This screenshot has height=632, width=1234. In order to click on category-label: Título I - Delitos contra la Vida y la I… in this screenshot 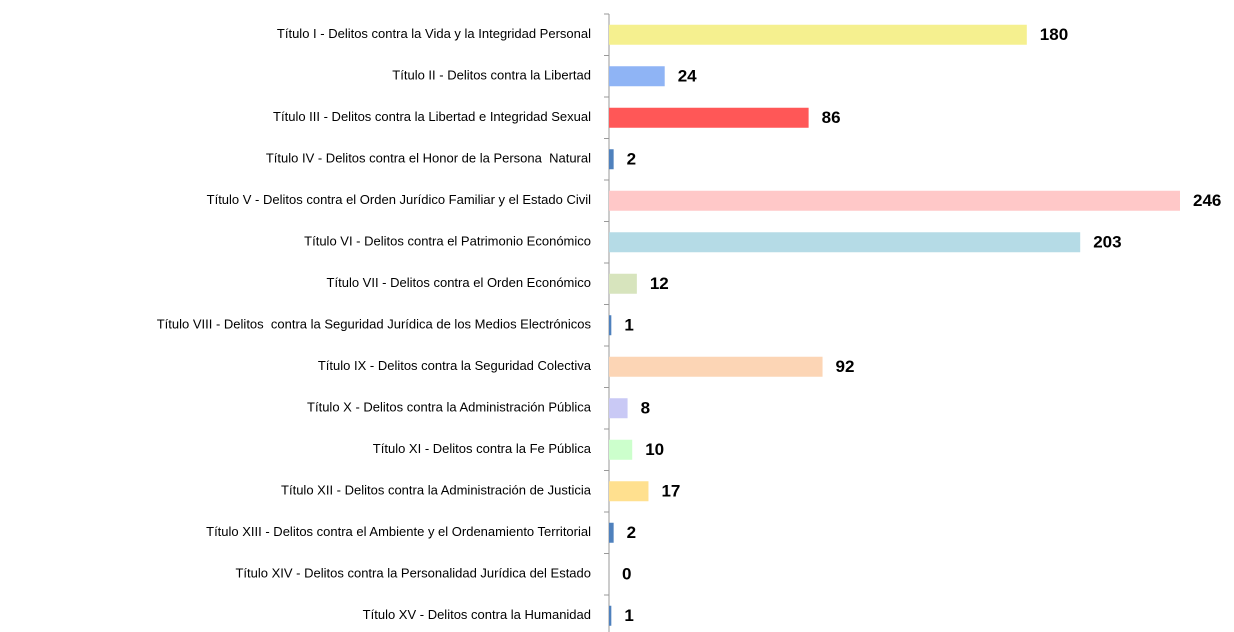, I will do `click(434, 33)`.